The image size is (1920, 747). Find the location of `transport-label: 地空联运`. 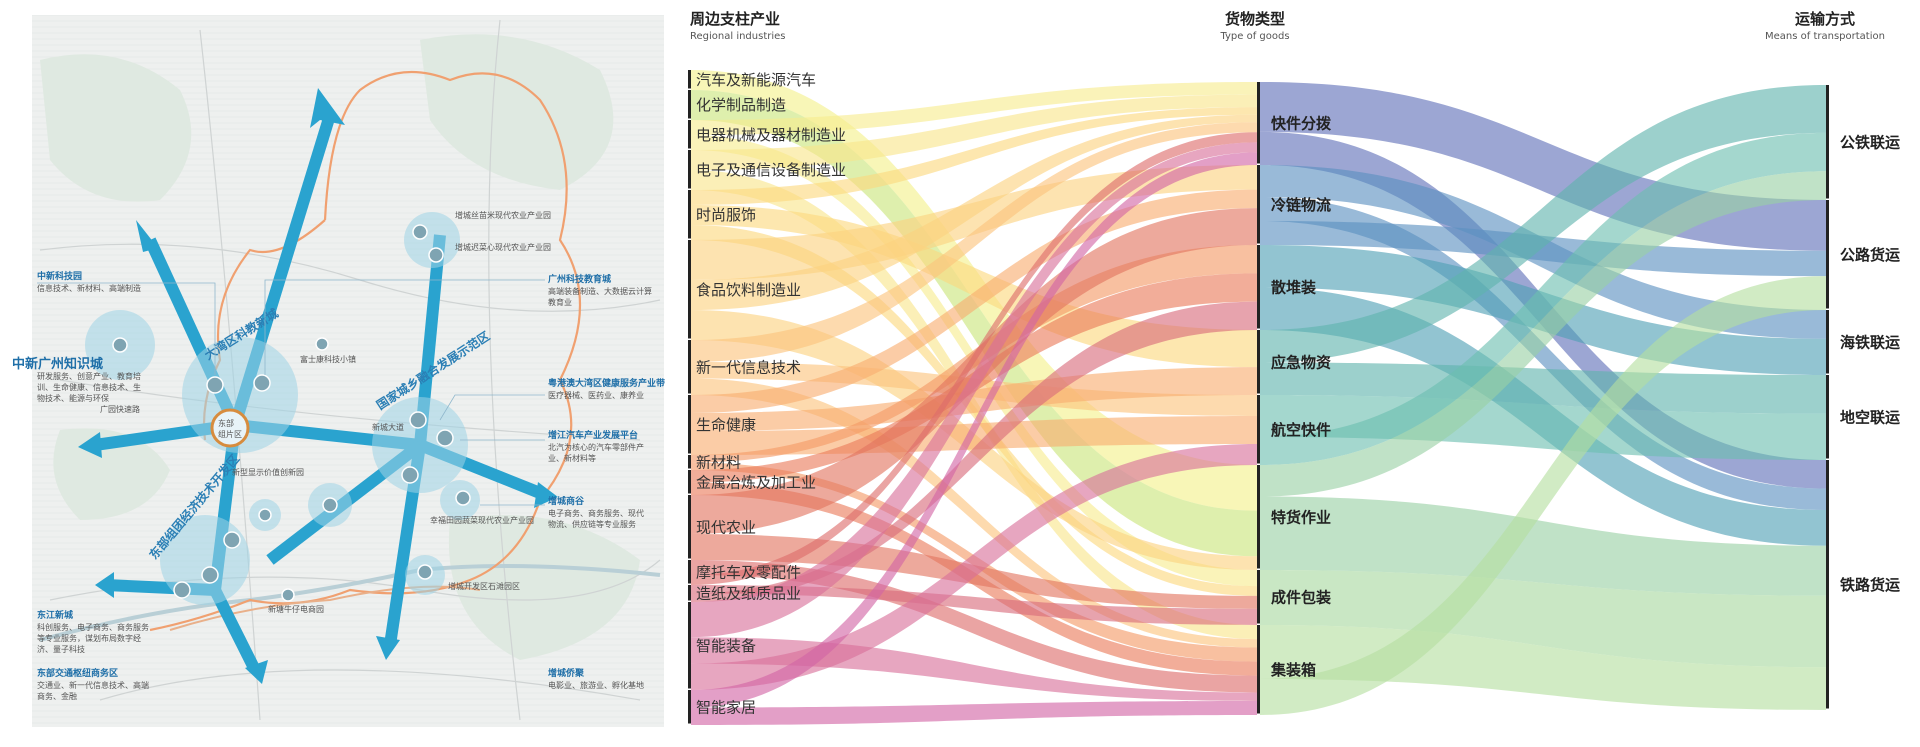

transport-label: 地空联运 is located at coordinates (1870, 418).